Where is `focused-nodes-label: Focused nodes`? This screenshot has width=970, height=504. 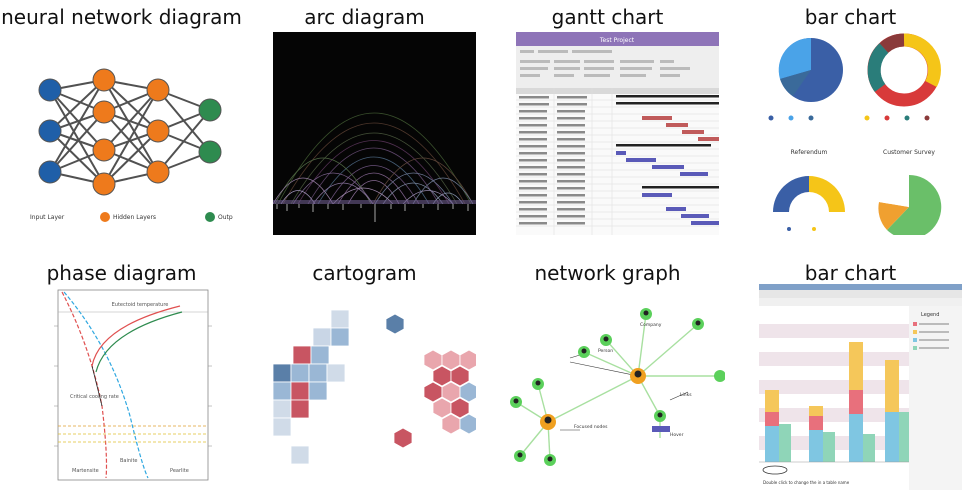
focused-nodes-label: Focused nodes is located at coordinates (591, 427).